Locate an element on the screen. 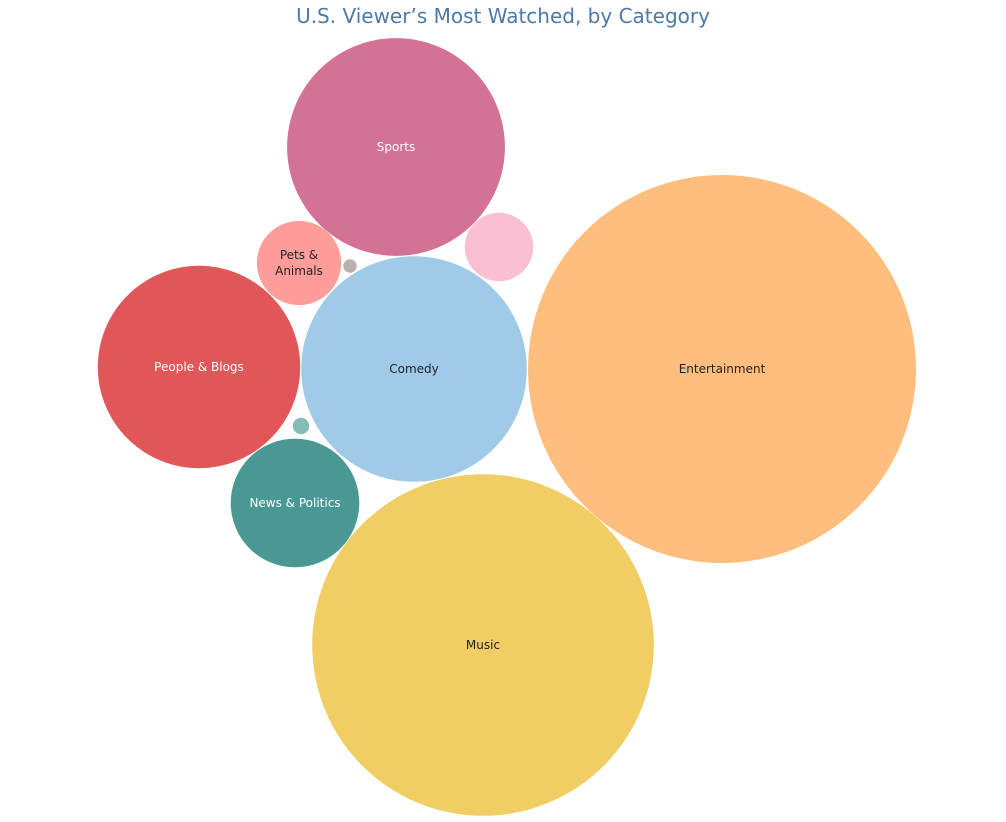 This screenshot has width=1006, height=822. bubble-pets-animals is located at coordinates (299, 263).